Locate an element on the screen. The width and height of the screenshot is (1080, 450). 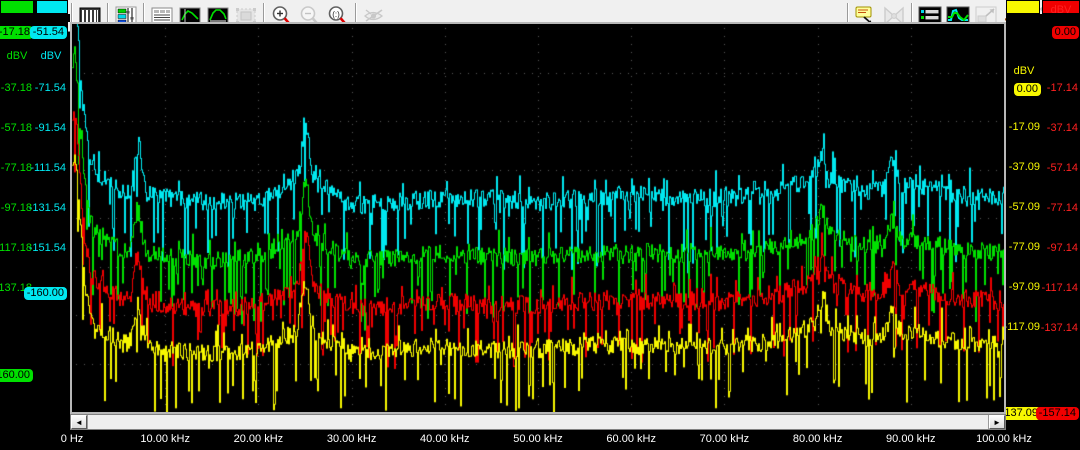
channel-swatch-green is located at coordinates (17, 7).